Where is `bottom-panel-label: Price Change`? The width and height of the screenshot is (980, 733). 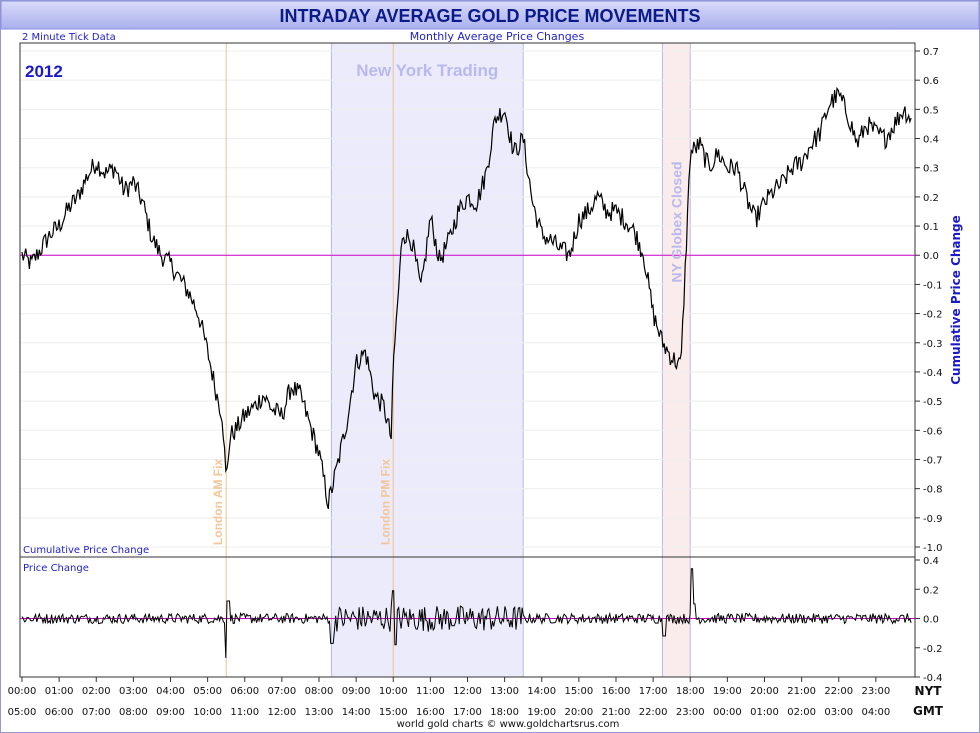 bottom-panel-label: Price Change is located at coordinates (56, 568).